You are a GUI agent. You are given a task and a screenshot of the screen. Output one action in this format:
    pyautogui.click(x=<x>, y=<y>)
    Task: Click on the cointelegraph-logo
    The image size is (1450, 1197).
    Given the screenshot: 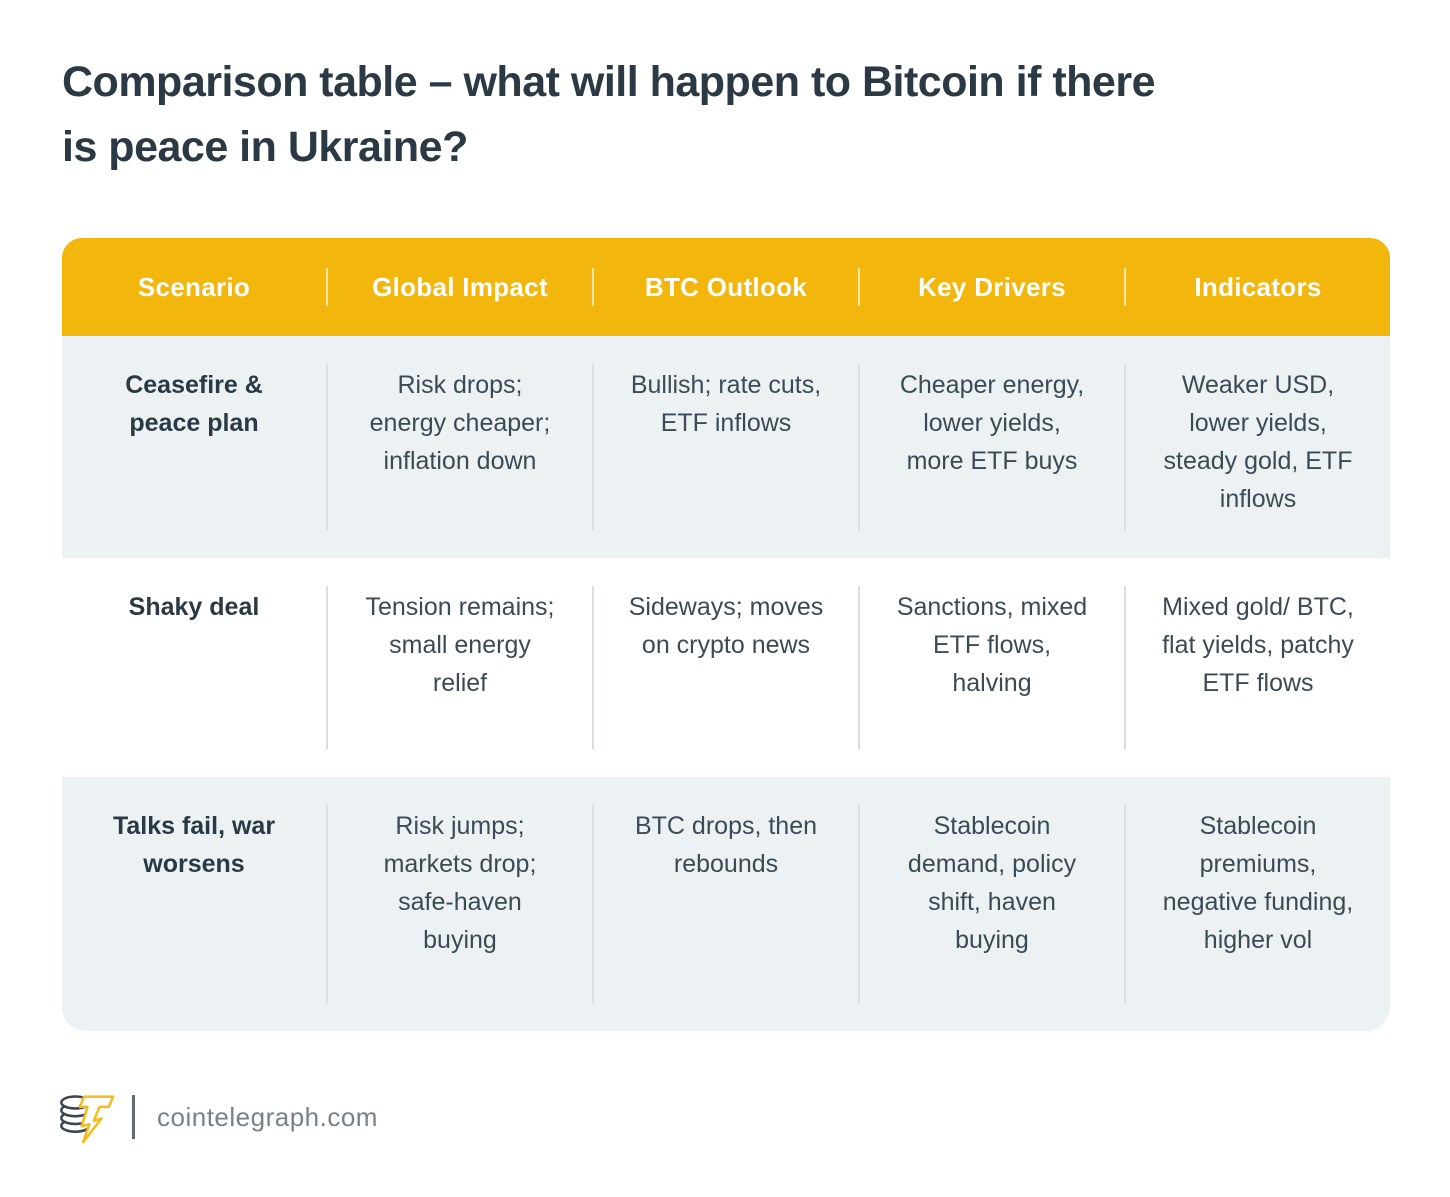 What is the action you would take?
    pyautogui.click(x=87, y=1119)
    